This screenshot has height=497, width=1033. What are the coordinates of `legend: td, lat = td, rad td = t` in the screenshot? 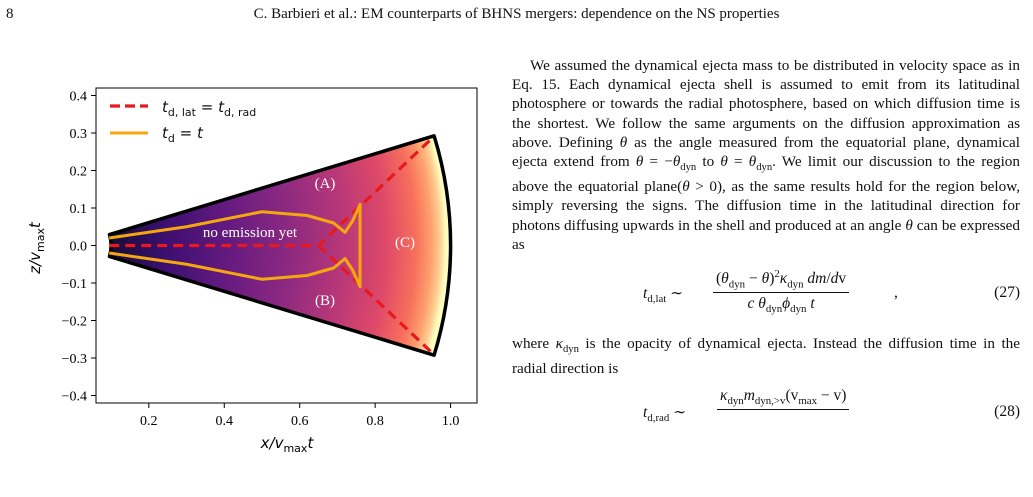 It's located at (183, 121).